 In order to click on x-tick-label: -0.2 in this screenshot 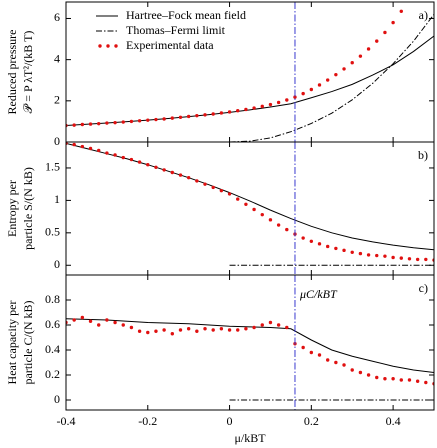, I will do `click(147, 421)`.